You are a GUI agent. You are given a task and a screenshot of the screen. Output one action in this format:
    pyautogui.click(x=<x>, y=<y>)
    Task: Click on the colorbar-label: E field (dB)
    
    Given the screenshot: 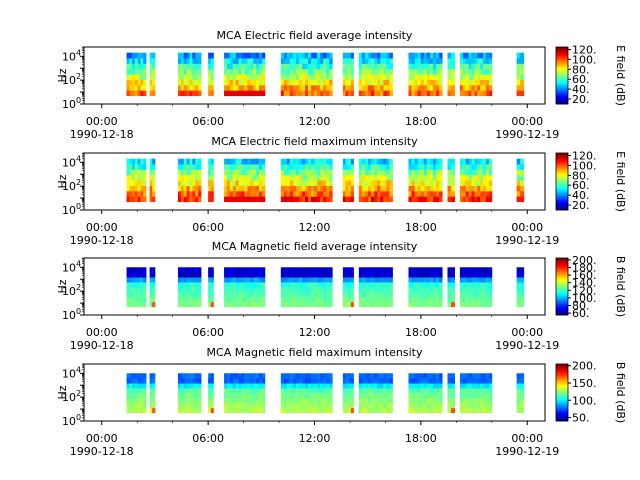 What is the action you would take?
    pyautogui.click(x=620, y=75)
    